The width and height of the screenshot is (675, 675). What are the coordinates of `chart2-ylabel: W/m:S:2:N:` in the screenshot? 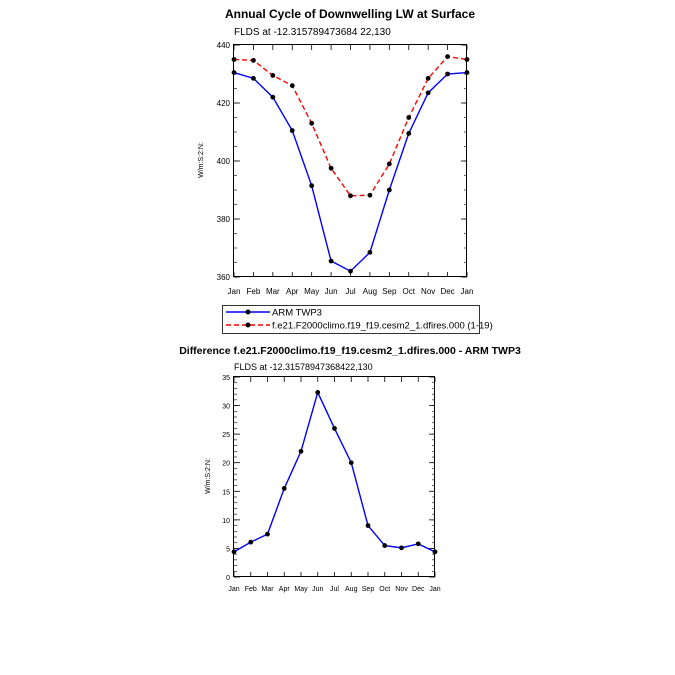 It's located at (208, 476).